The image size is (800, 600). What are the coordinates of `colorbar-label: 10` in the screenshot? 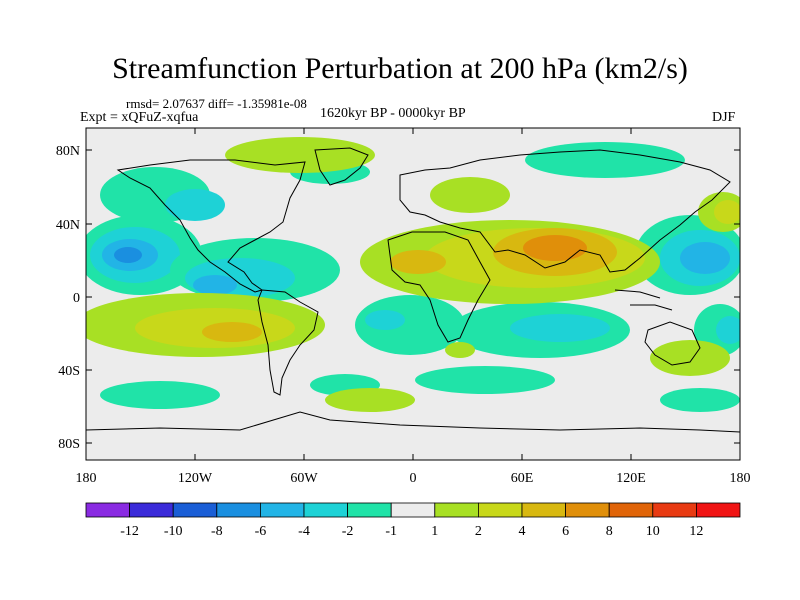 It's located at (653, 531).